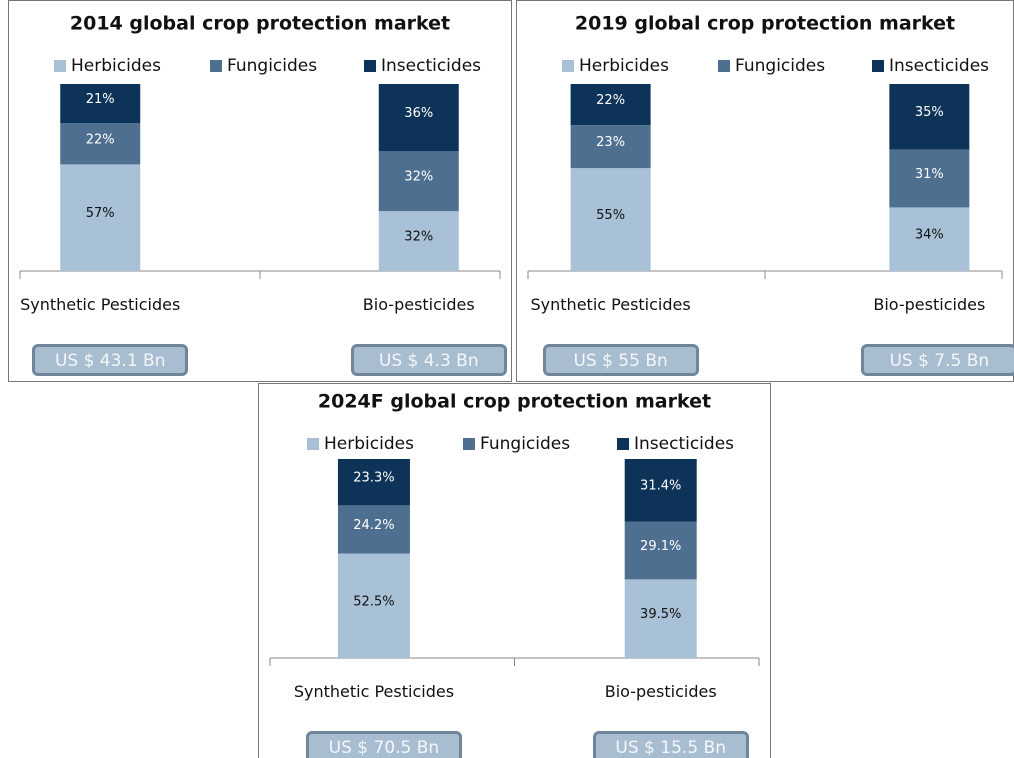 This screenshot has width=1014, height=758. What do you see at coordinates (373, 601) in the screenshot?
I see `data-label: 52.5%` at bounding box center [373, 601].